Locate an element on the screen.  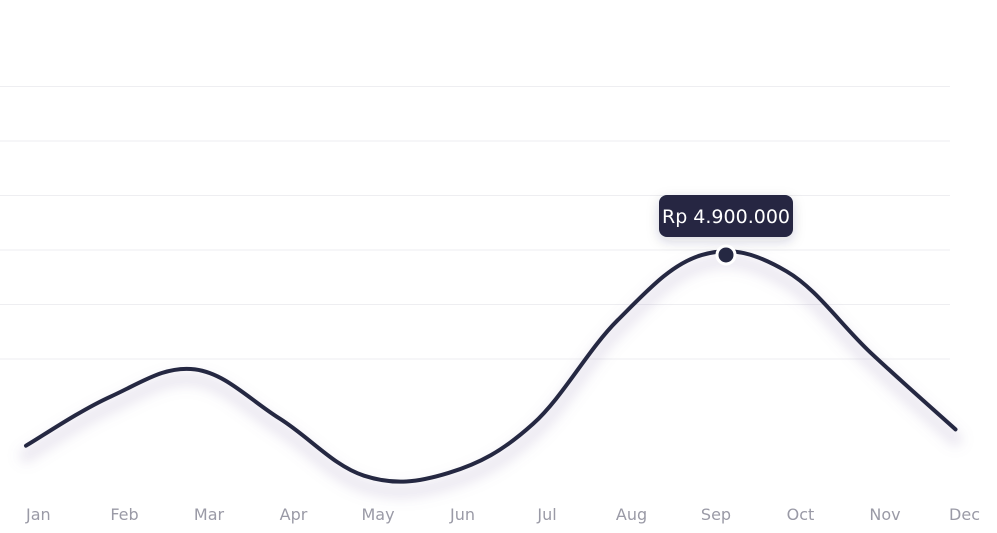
highlight-group: Rp 4.900.000 is located at coordinates (726, 230).